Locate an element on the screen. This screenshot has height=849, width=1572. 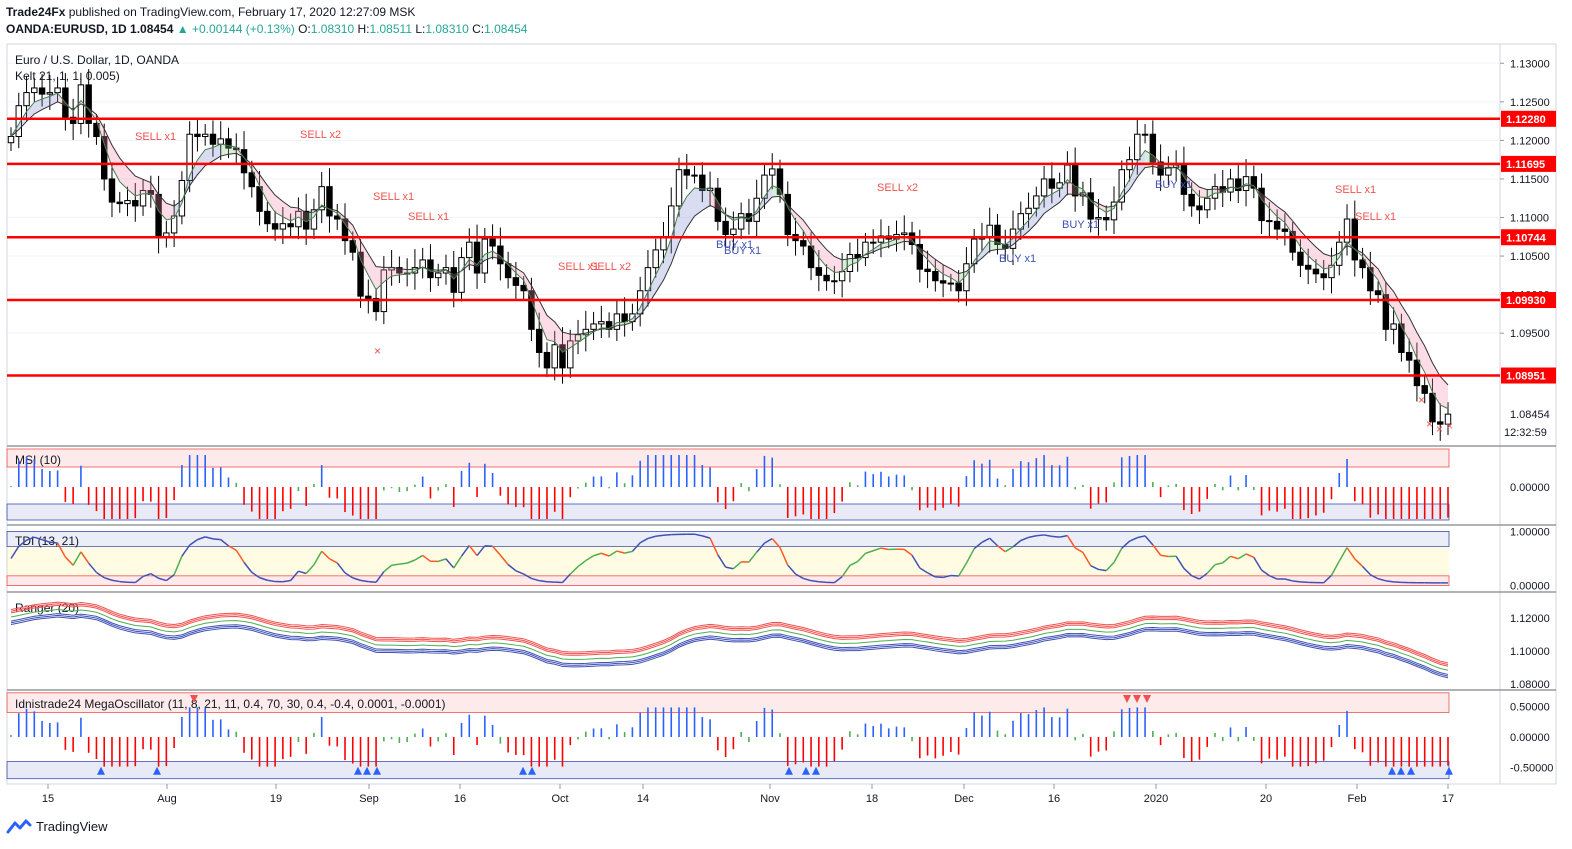
tdi-lower-band is located at coordinates (728, 580).